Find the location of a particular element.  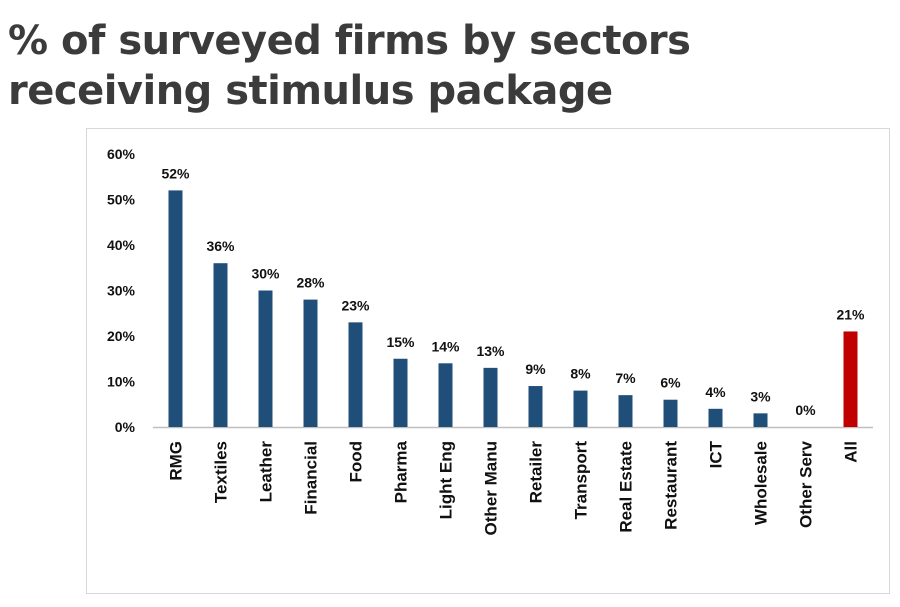

category-label: Food is located at coordinates (356, 462).